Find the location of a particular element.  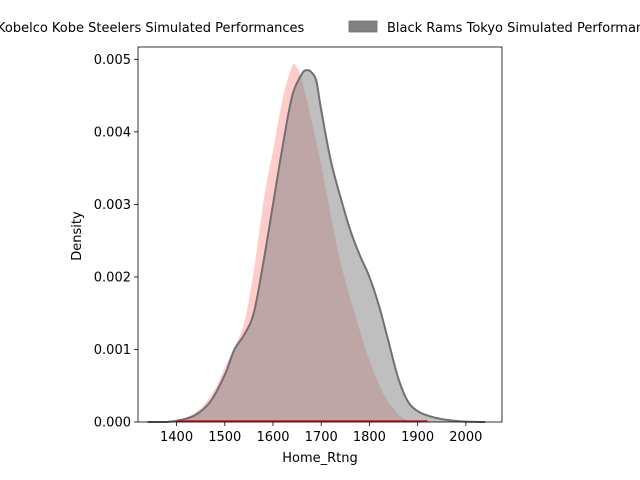

y-tick-label: 0.000 is located at coordinates (112, 423).